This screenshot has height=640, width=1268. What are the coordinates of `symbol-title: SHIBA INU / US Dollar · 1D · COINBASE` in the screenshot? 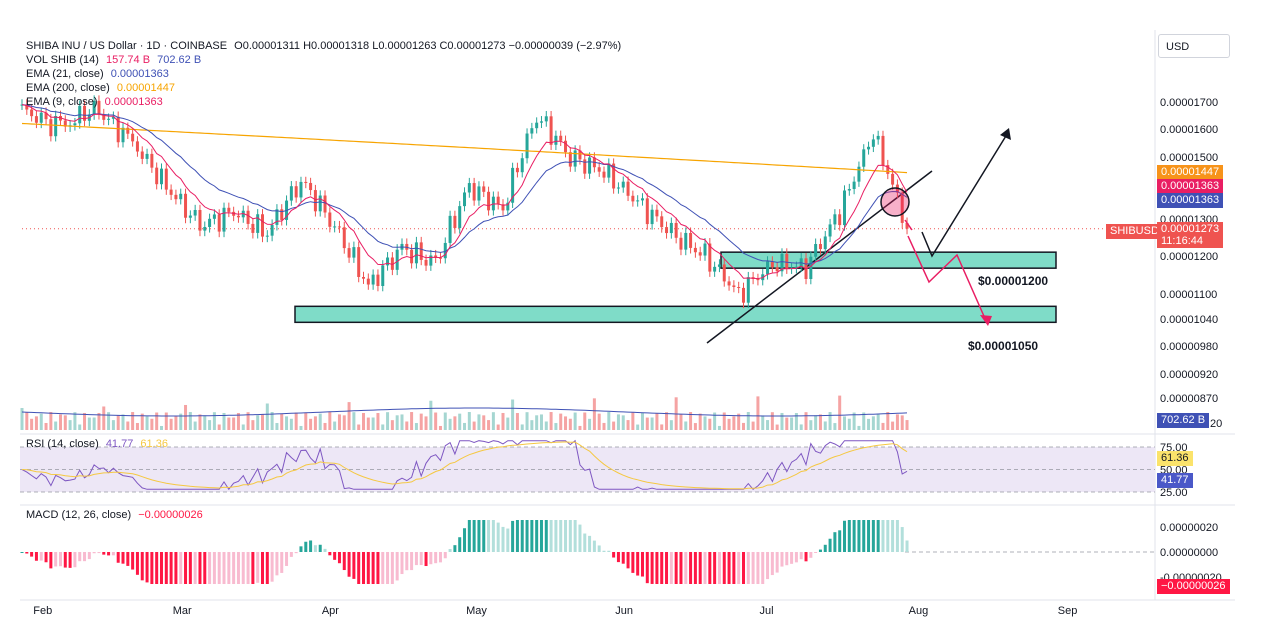 It's located at (127, 46).